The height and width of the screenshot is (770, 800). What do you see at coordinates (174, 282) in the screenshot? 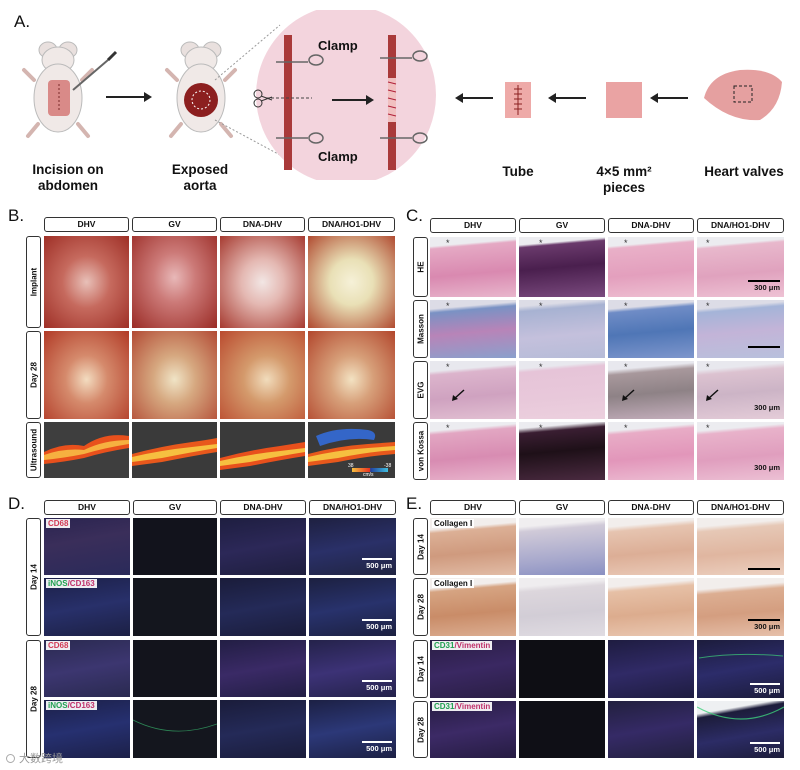
I see `photo-implant-gv` at bounding box center [174, 282].